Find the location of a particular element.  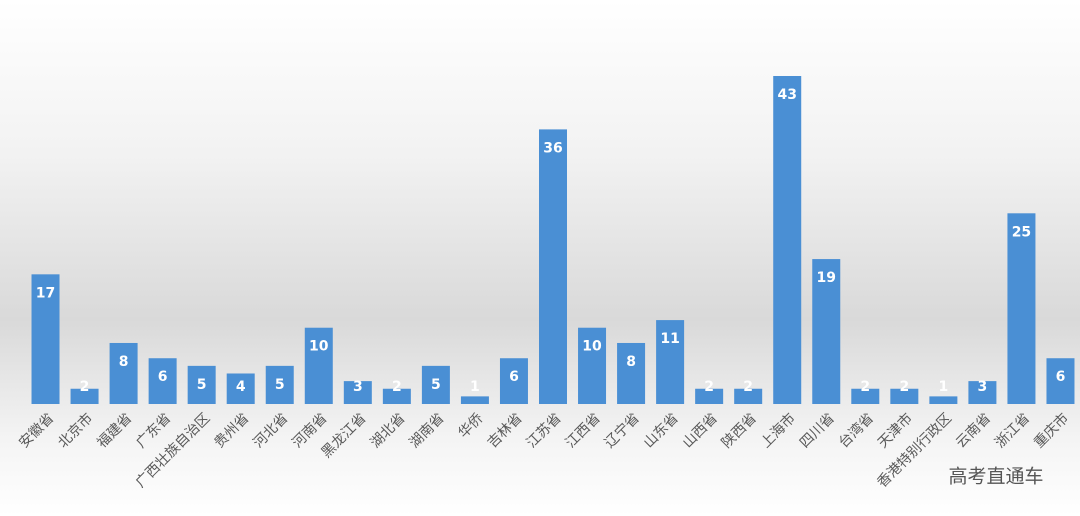

x-tick-label: 山东省 is located at coordinates (661, 430).